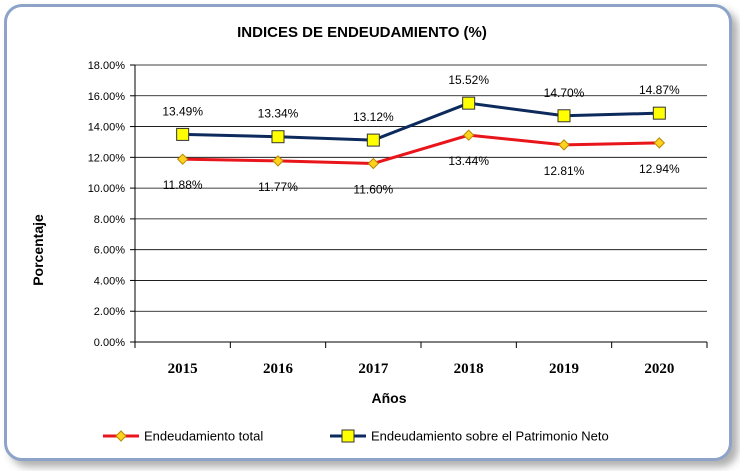 The image size is (740, 471). Describe the element at coordinates (109, 343) in the screenshot. I see `y-tick-label: 0.00%` at that location.